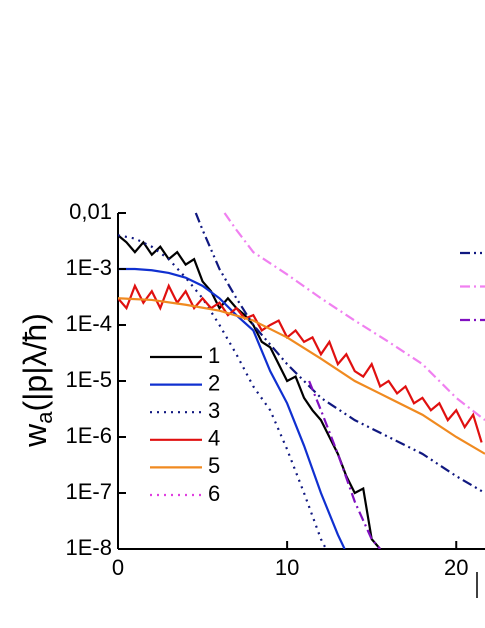  Describe the element at coordinates (89, 435) in the screenshot. I see `y-tick-label: 1E-6` at that location.